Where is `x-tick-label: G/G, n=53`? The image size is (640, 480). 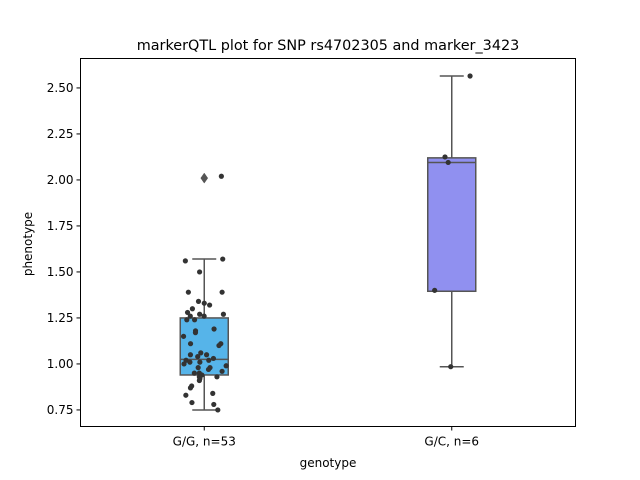
x-tick-label: G/G, n=53 is located at coordinates (204, 442).